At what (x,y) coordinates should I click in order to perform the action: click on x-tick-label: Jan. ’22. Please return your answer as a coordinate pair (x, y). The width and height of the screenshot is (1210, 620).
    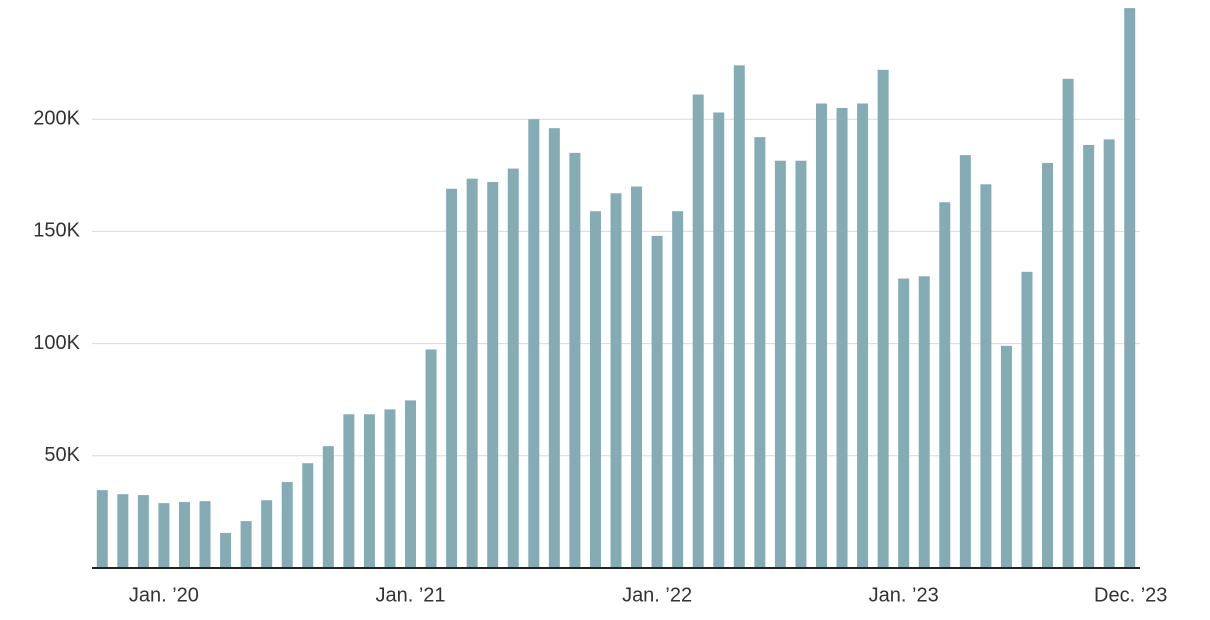
    Looking at the image, I should click on (657, 595).